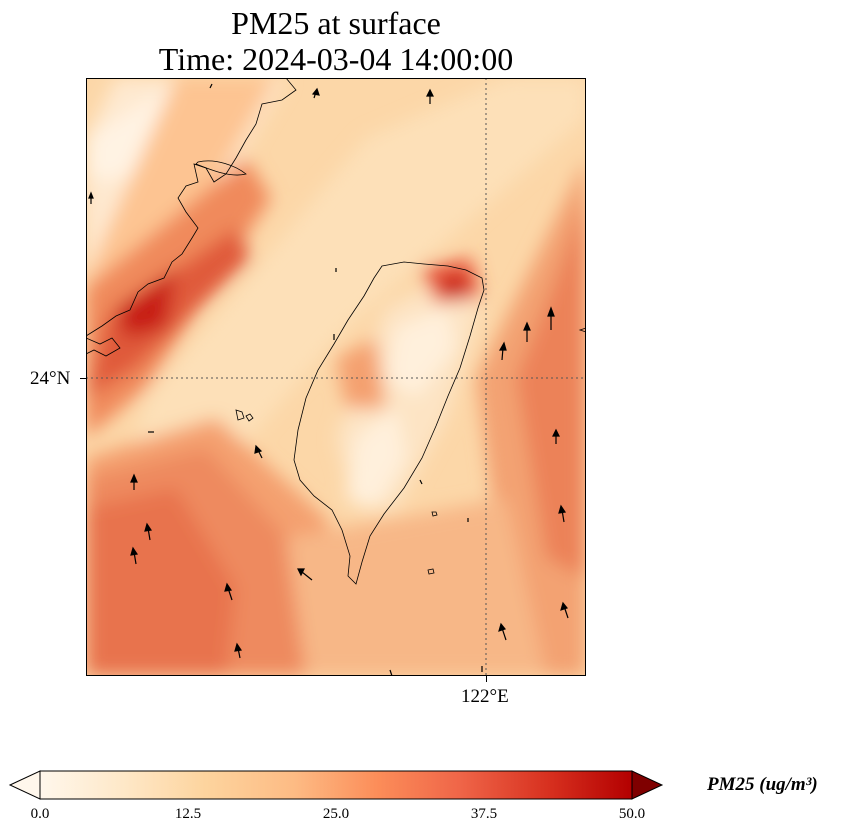 The height and width of the screenshot is (836, 843). I want to click on lat-tick, so click(83, 378).